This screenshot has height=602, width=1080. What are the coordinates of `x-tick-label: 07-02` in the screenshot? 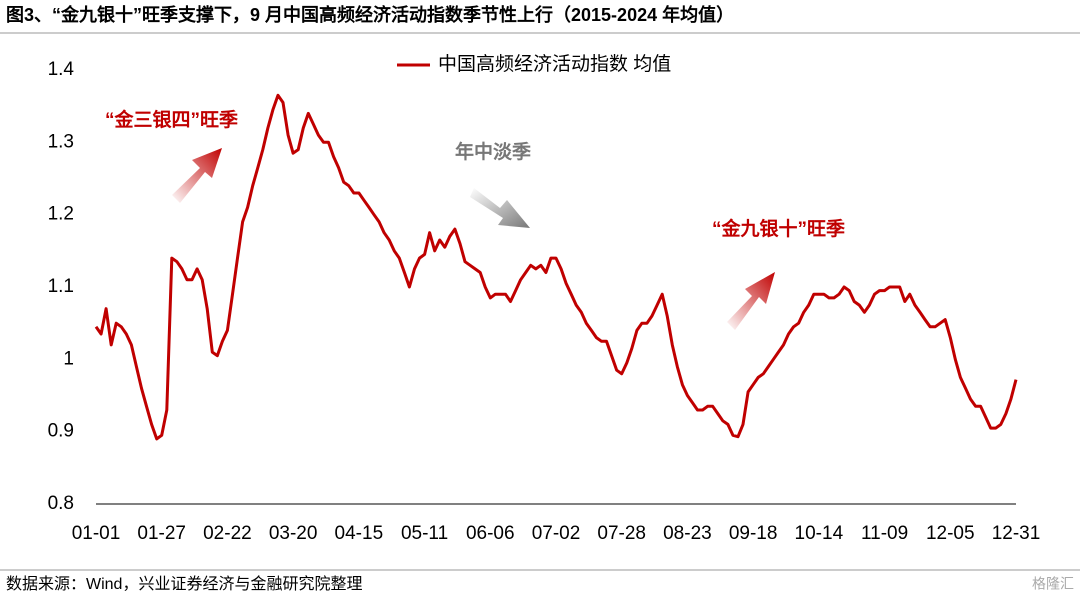 It's located at (556, 533).